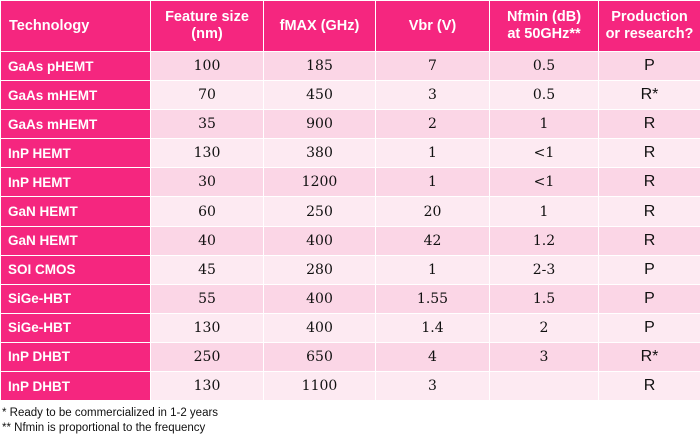 The image size is (700, 439). Describe the element at coordinates (207, 124) in the screenshot. I see `cell-feature-size: 35` at that location.